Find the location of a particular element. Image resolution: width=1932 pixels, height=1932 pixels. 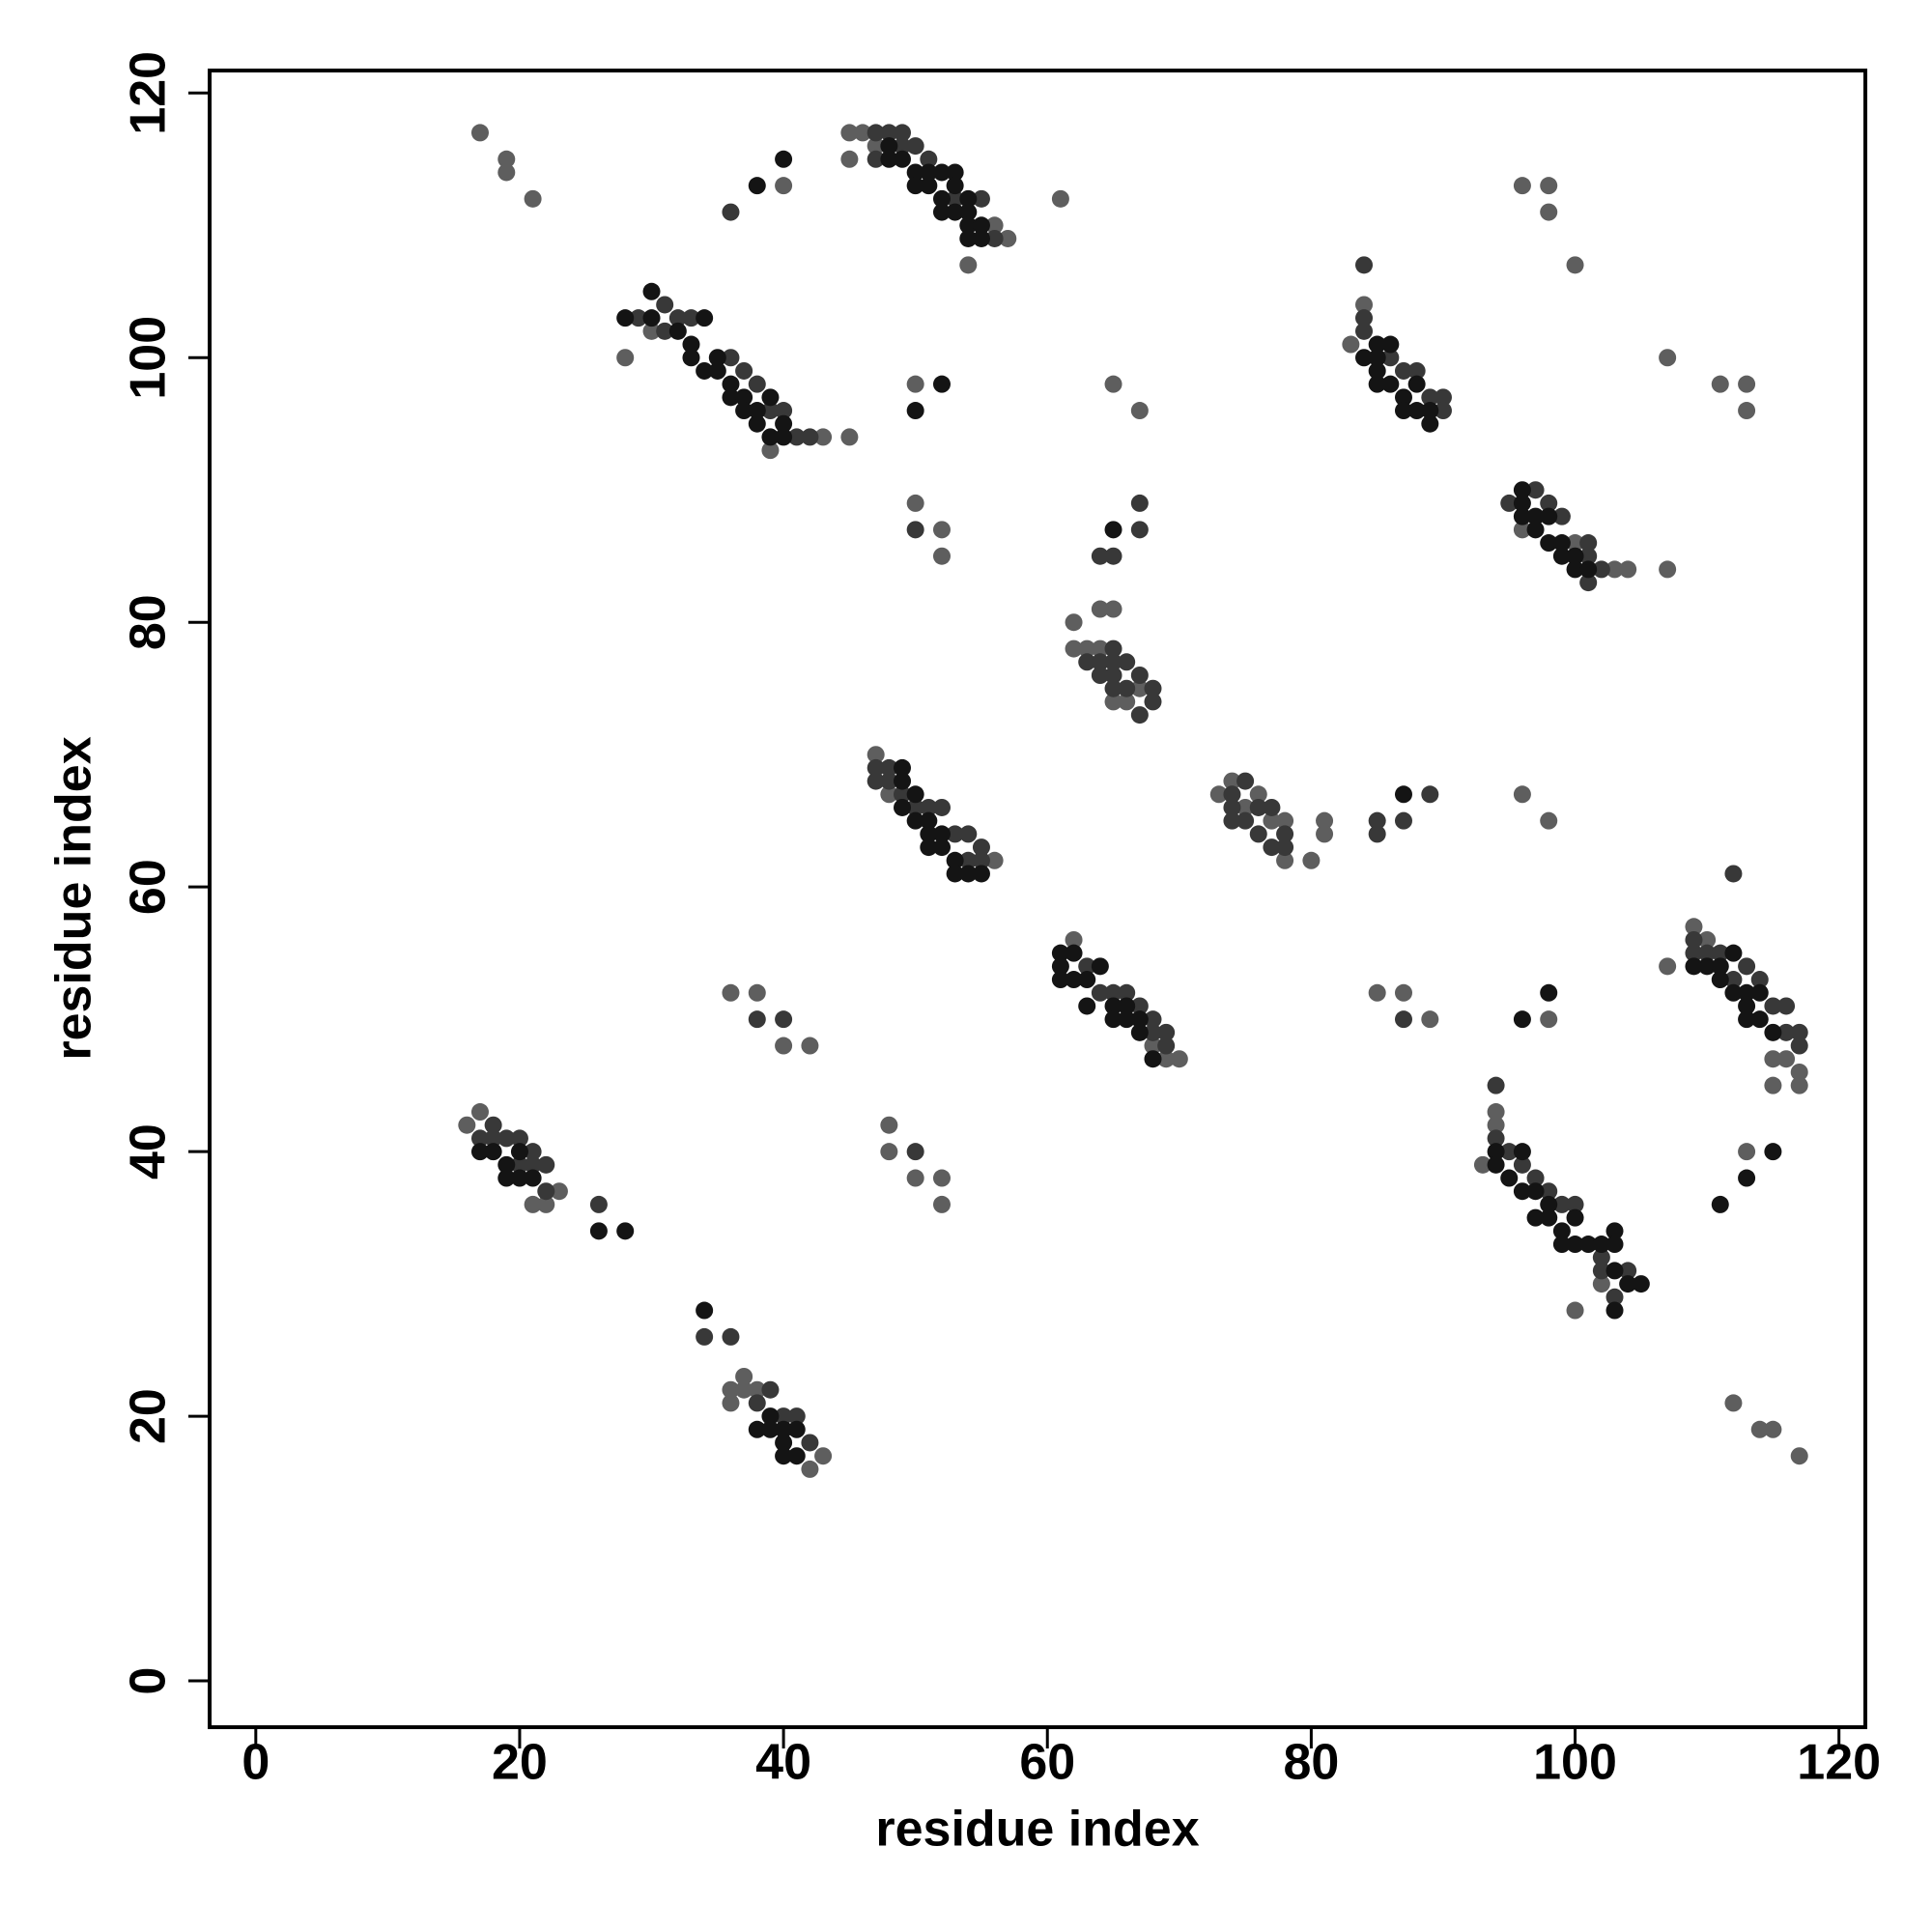

x-axis-title: residue index is located at coordinates (1037, 1830).